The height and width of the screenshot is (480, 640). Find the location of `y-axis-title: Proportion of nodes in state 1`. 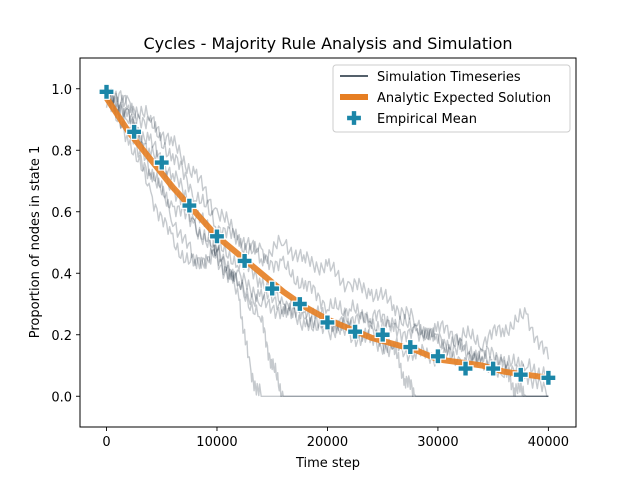

y-axis-title: Proportion of nodes in state 1 is located at coordinates (35, 242).